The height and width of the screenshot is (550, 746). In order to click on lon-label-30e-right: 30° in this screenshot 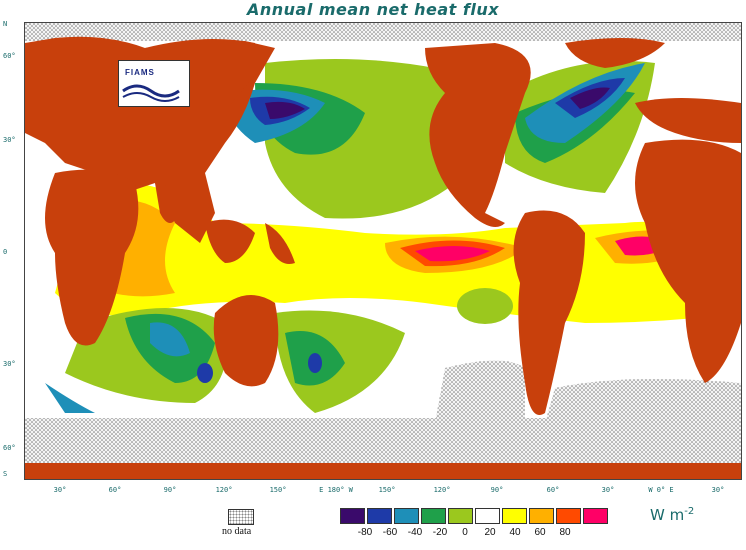, I will do `click(718, 490)`.